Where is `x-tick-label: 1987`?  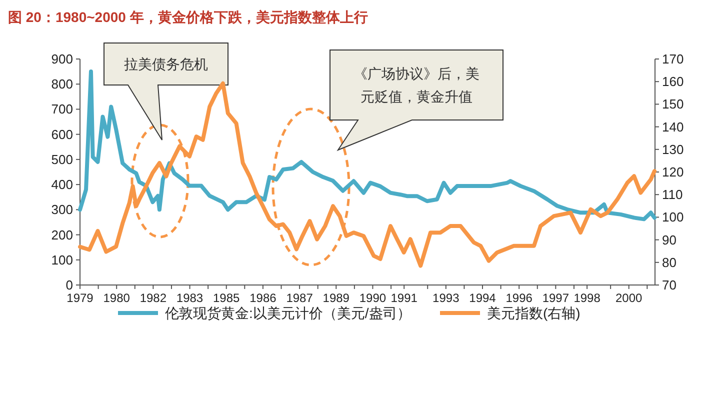
x-tick-label: 1987 is located at coordinates (300, 298).